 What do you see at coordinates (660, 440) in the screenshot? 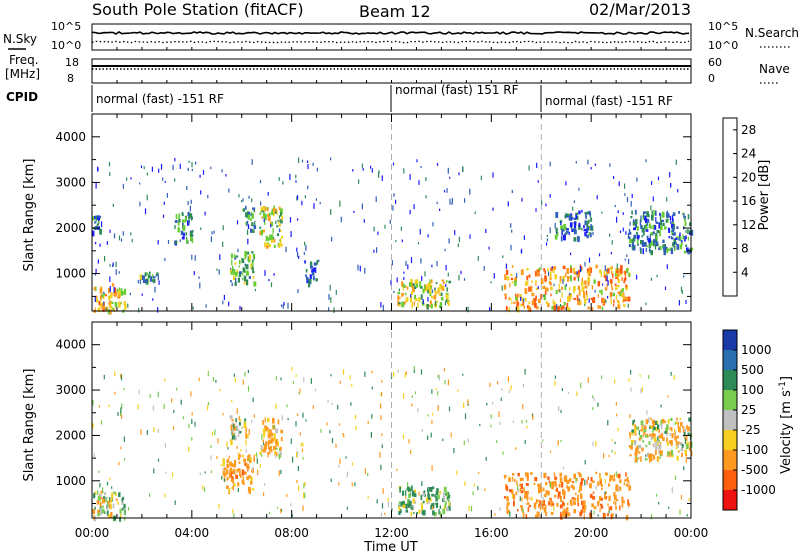
I see `velocity-echo-region` at bounding box center [660, 440].